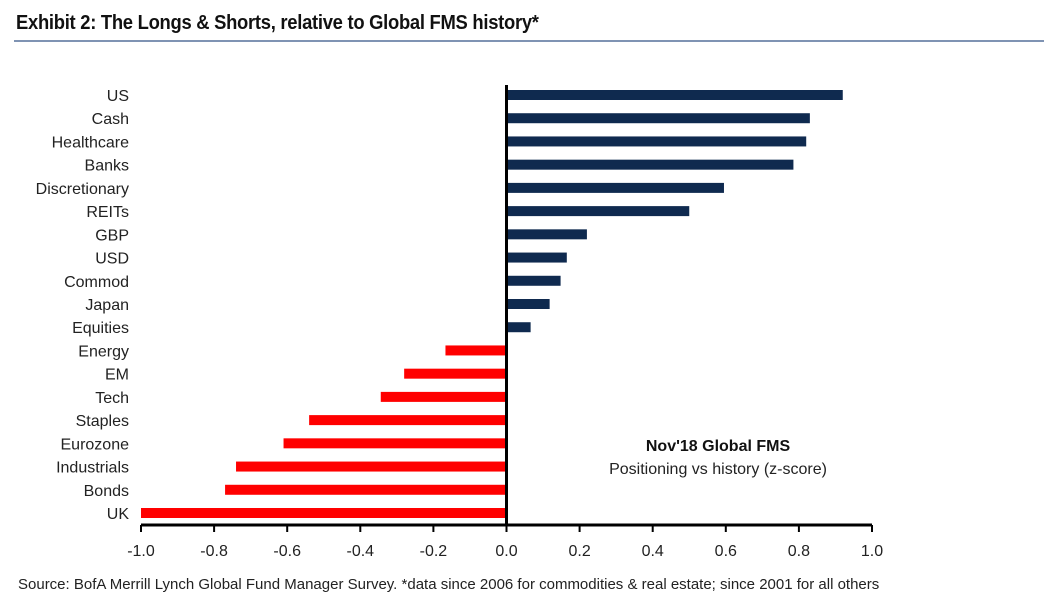  What do you see at coordinates (102, 421) in the screenshot?
I see `category-label: Staples` at bounding box center [102, 421].